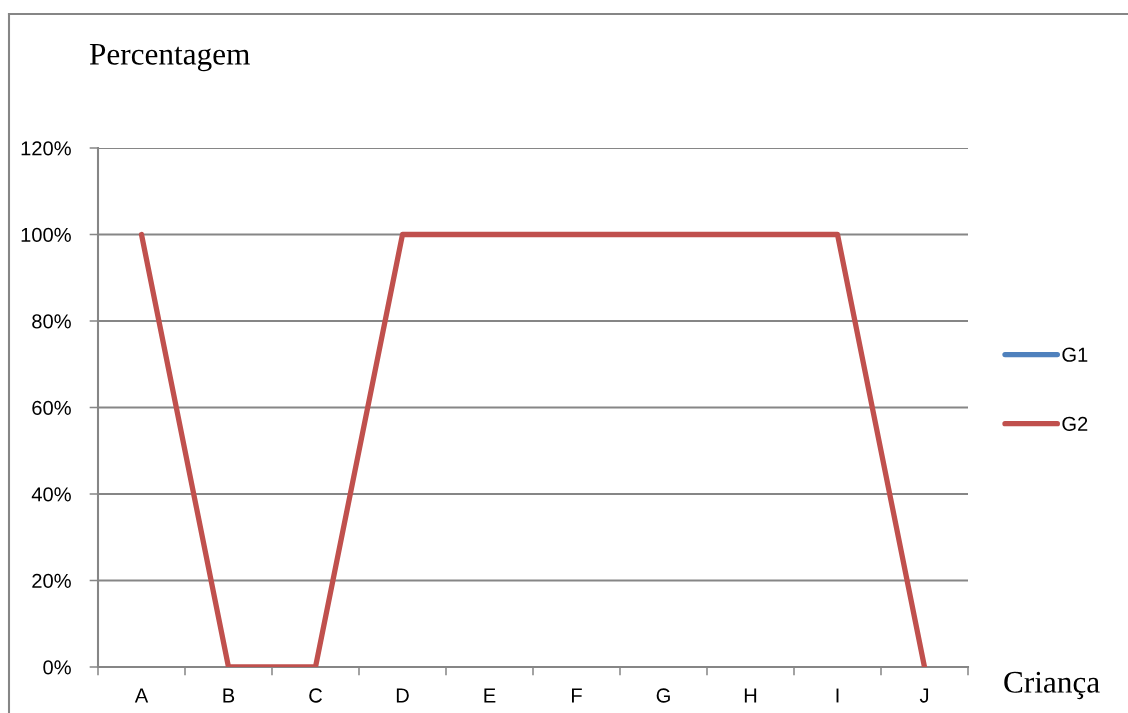 The height and width of the screenshot is (713, 1128). Describe the element at coordinates (1075, 354) in the screenshot. I see `legend-label: G1` at that location.